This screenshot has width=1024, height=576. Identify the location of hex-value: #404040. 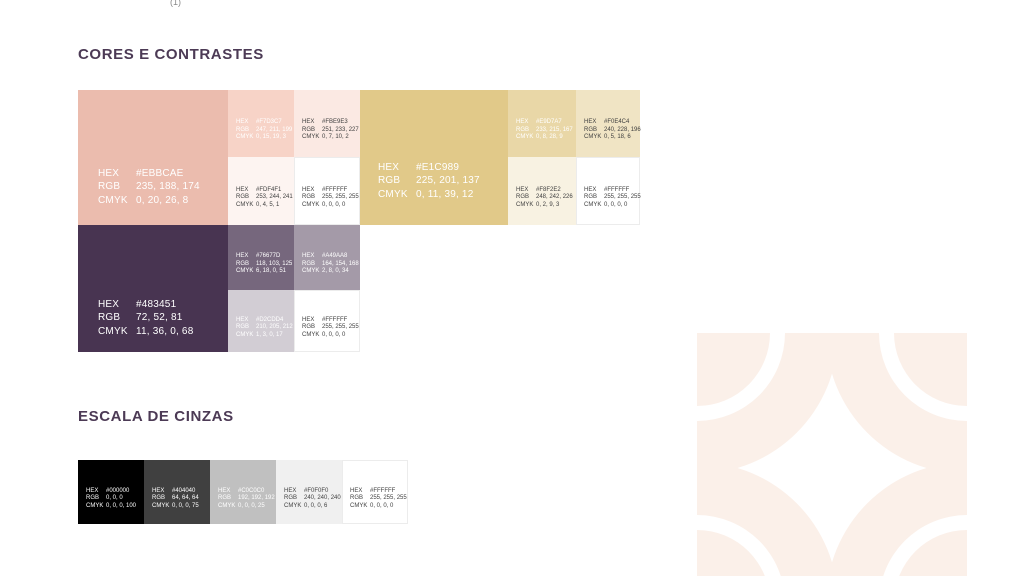
(184, 490).